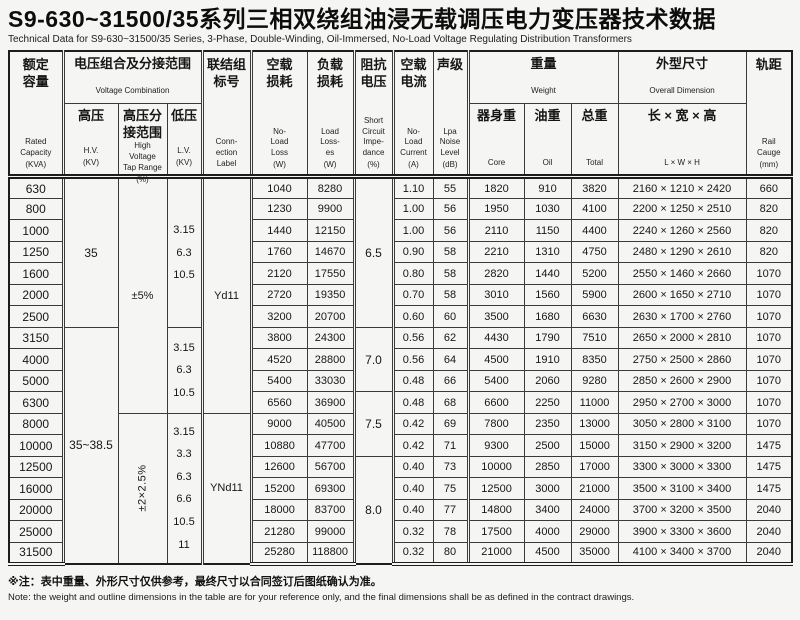 This screenshot has width=800, height=620. I want to click on header-noise-level: 声级 Lpa Noise Level (dB), so click(450, 115).